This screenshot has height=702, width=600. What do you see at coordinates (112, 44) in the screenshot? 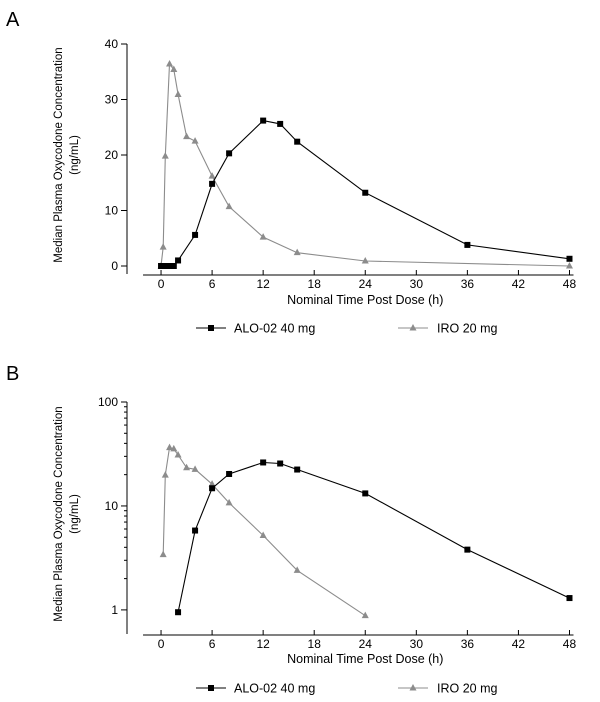
I see `y-tick-label: 40` at bounding box center [112, 44].